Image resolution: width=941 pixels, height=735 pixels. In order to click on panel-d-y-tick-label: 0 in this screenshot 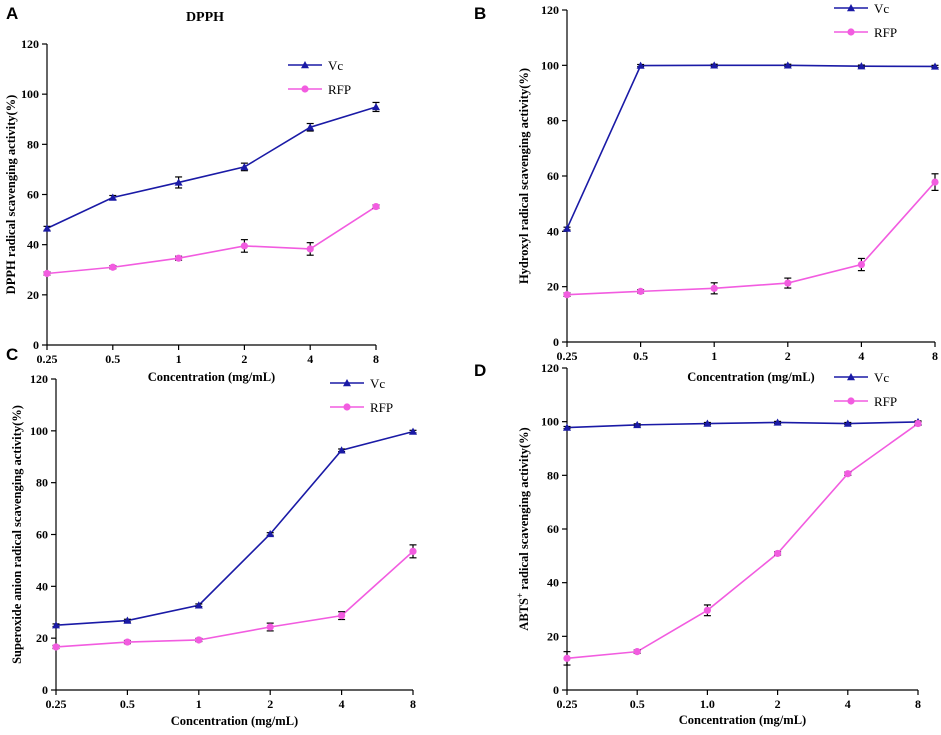, I will do `click(556, 690)`.